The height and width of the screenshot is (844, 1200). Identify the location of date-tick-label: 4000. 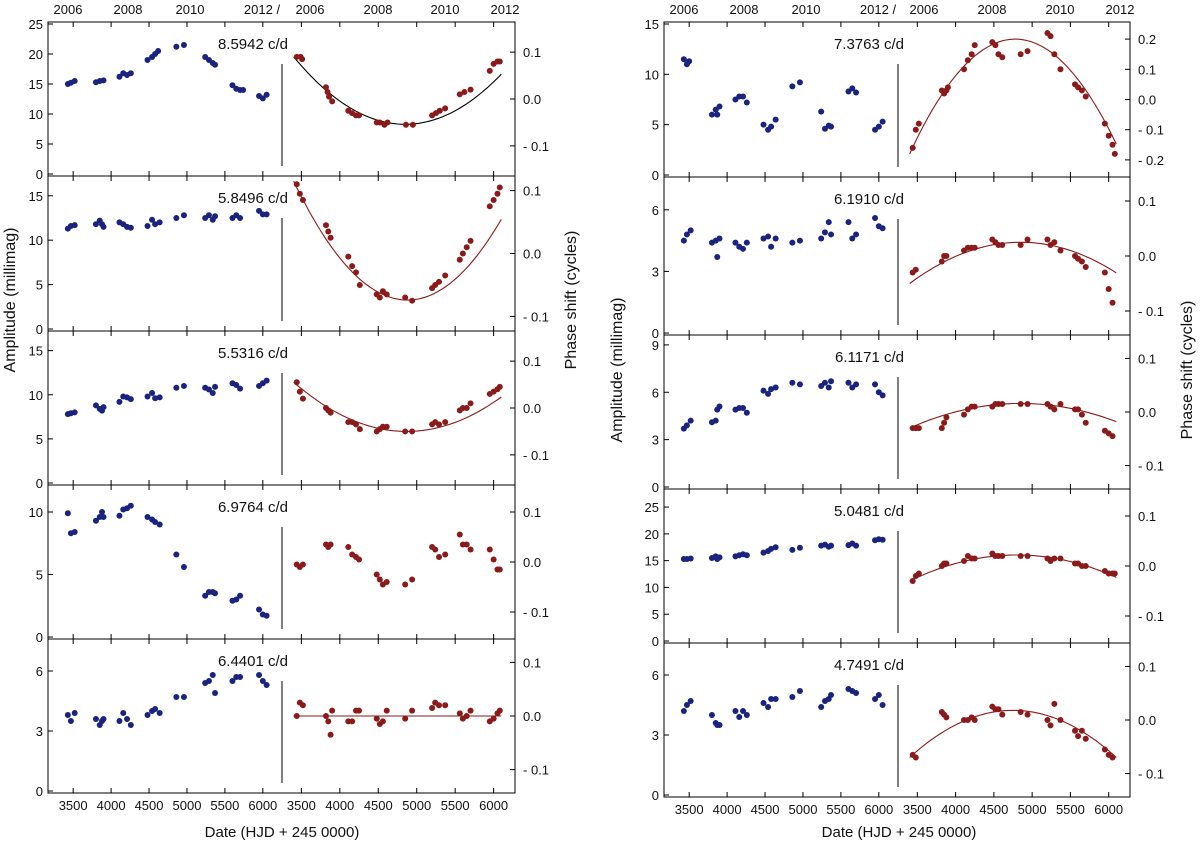
(111, 805).